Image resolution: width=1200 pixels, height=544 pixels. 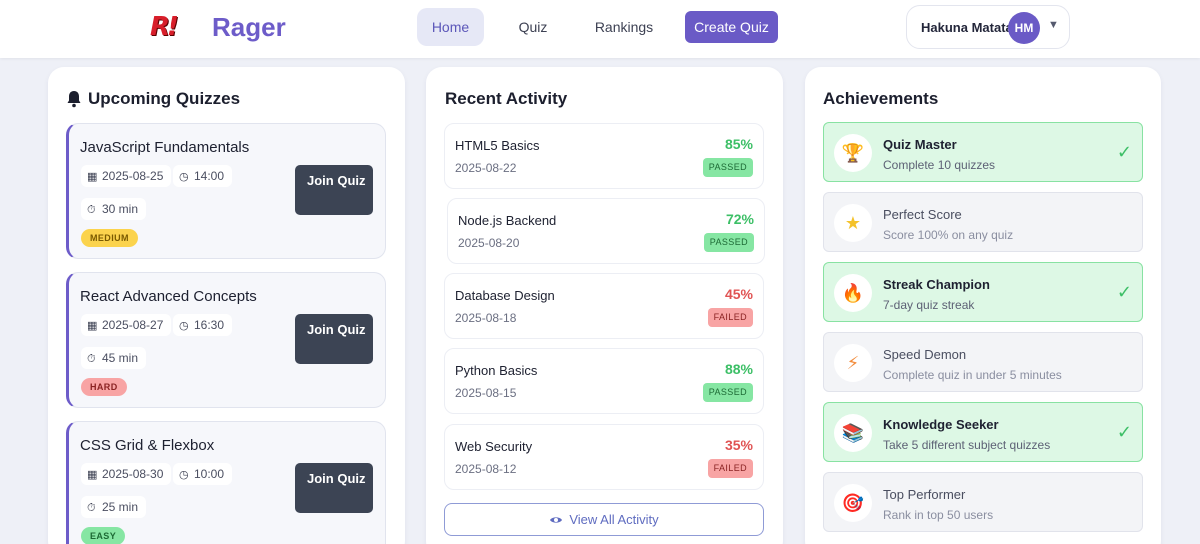 What do you see at coordinates (939, 165) in the screenshot?
I see `achievement-desc: Complete 10 quizzes` at bounding box center [939, 165].